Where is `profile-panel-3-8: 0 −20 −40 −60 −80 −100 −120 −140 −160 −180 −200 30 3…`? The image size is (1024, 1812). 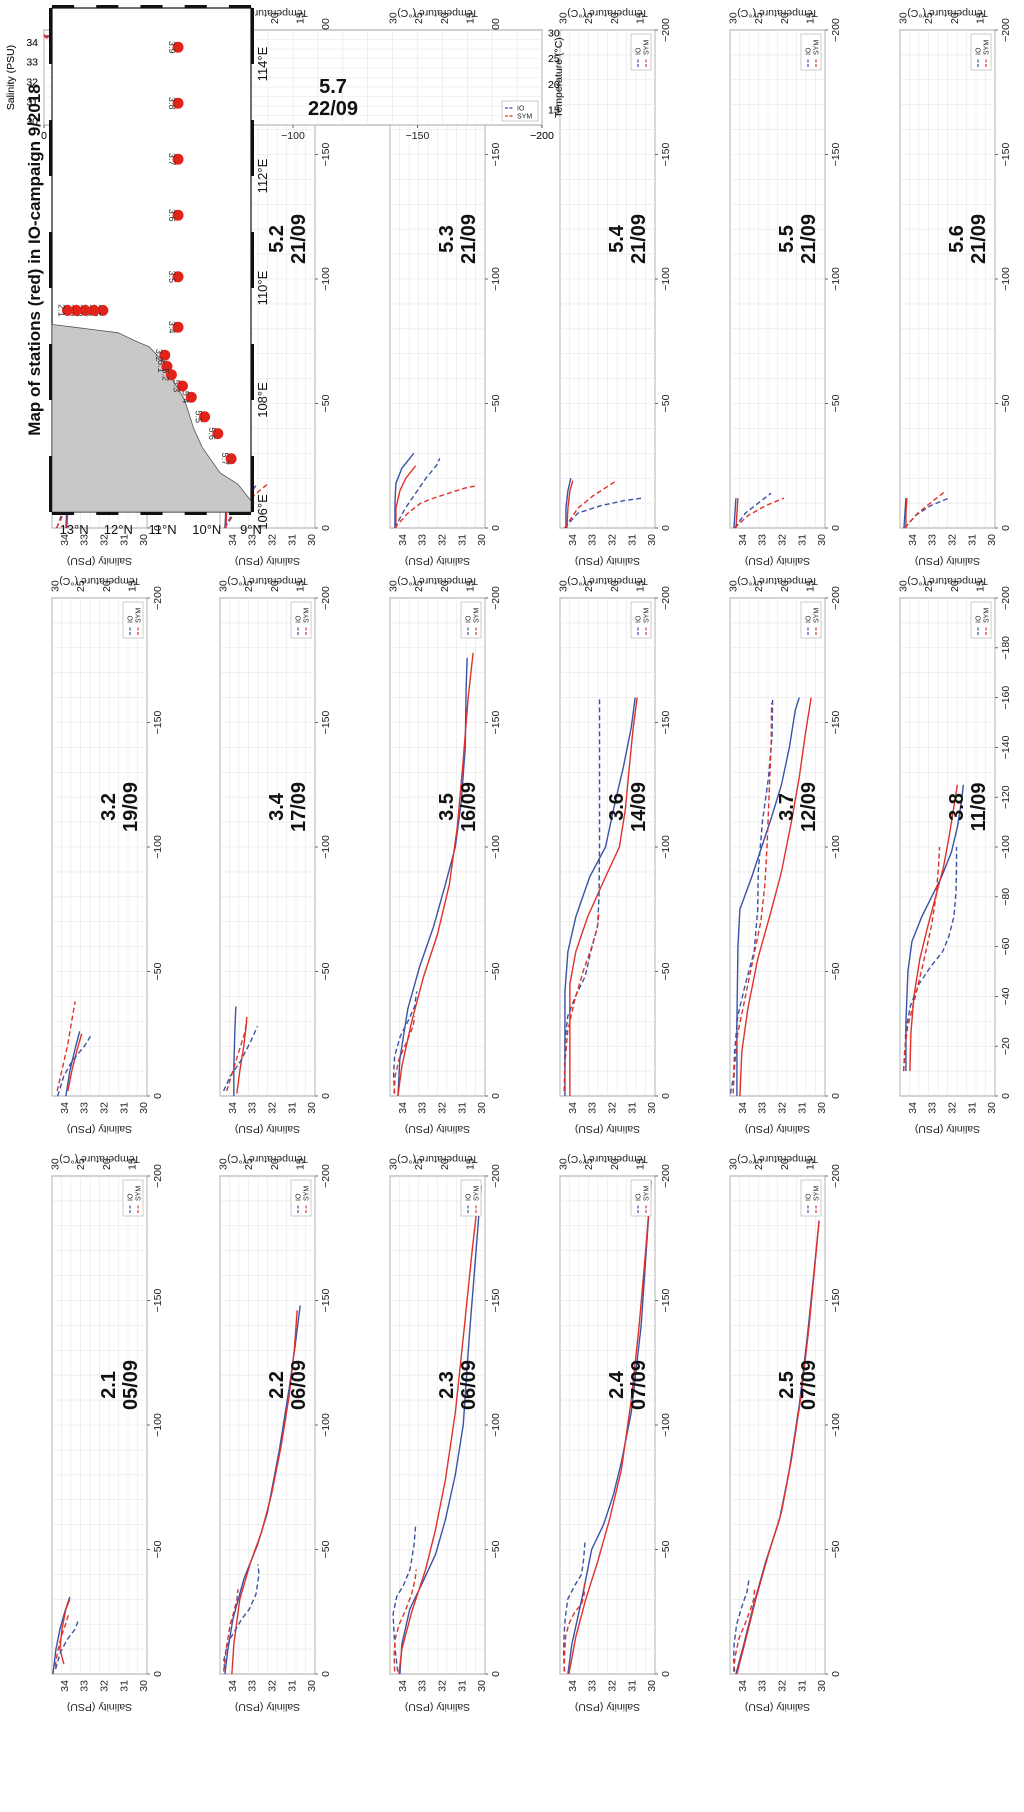 profile-panel-3-8: 0 −20 −40 −60 −80 −100 −120 −140 −160 −180 −200 30 3… is located at coordinates (955, 855).